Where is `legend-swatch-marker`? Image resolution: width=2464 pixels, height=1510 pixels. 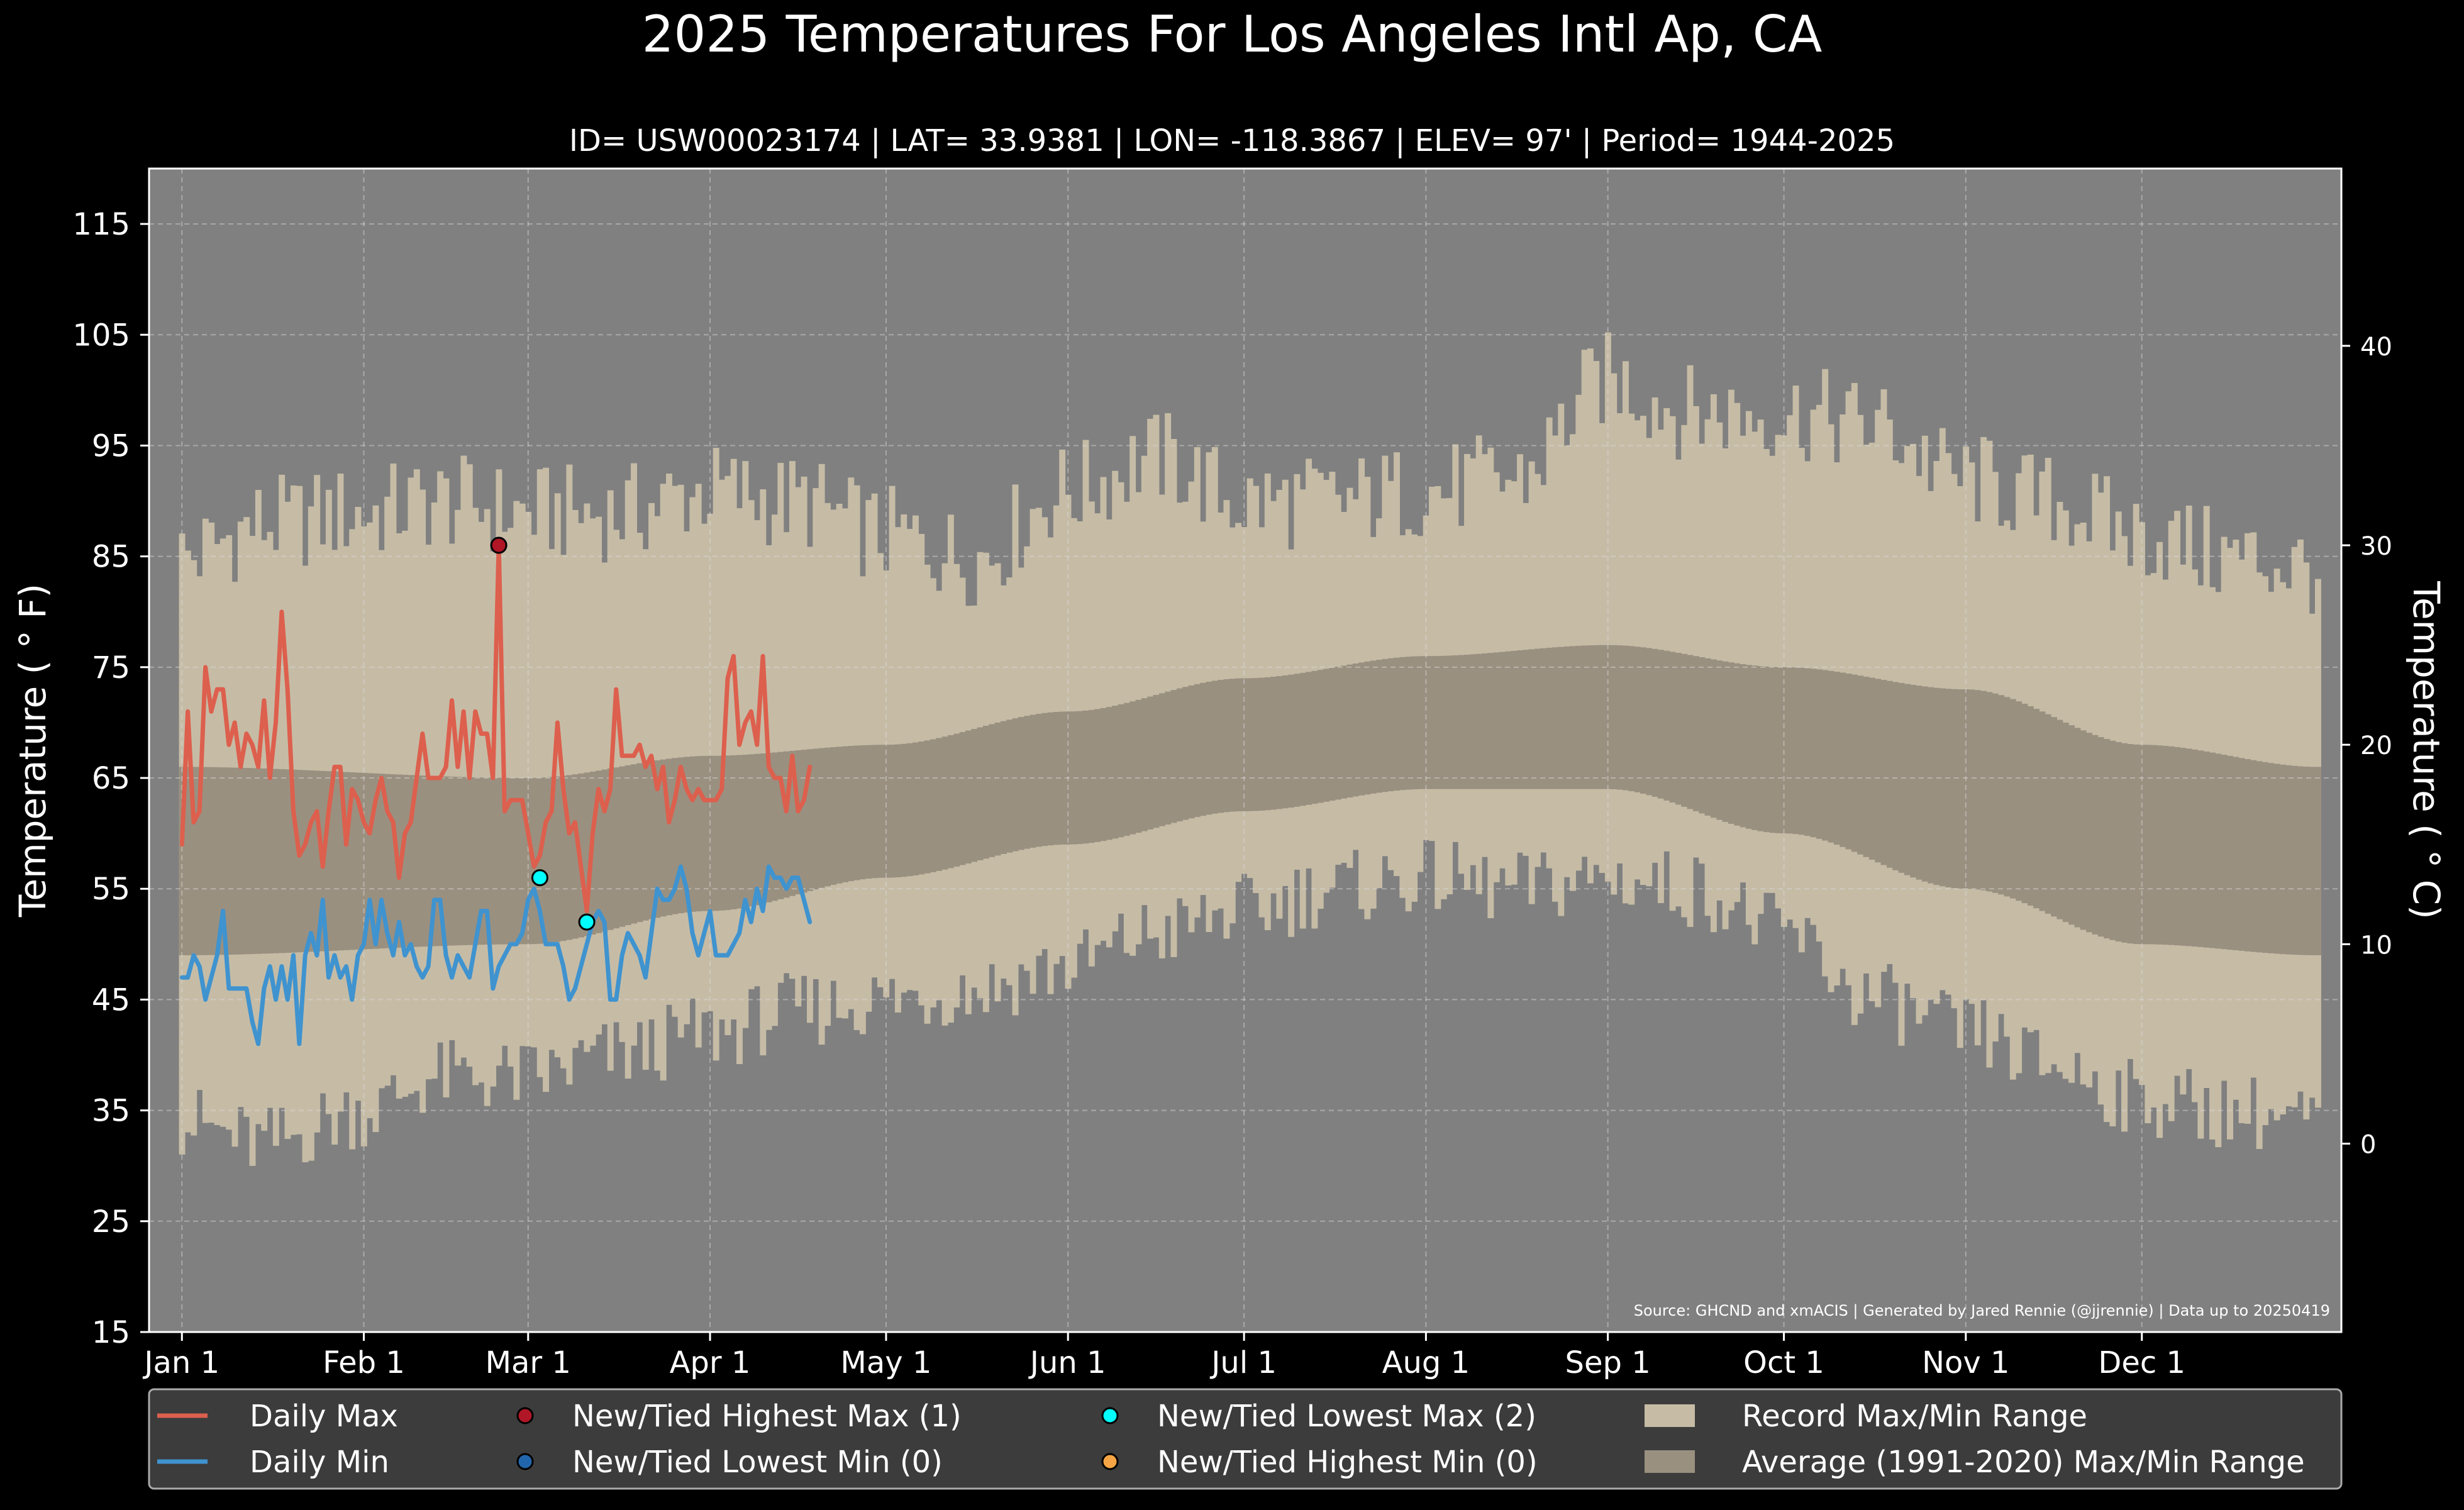
legend-swatch-marker is located at coordinates (1110, 1461).